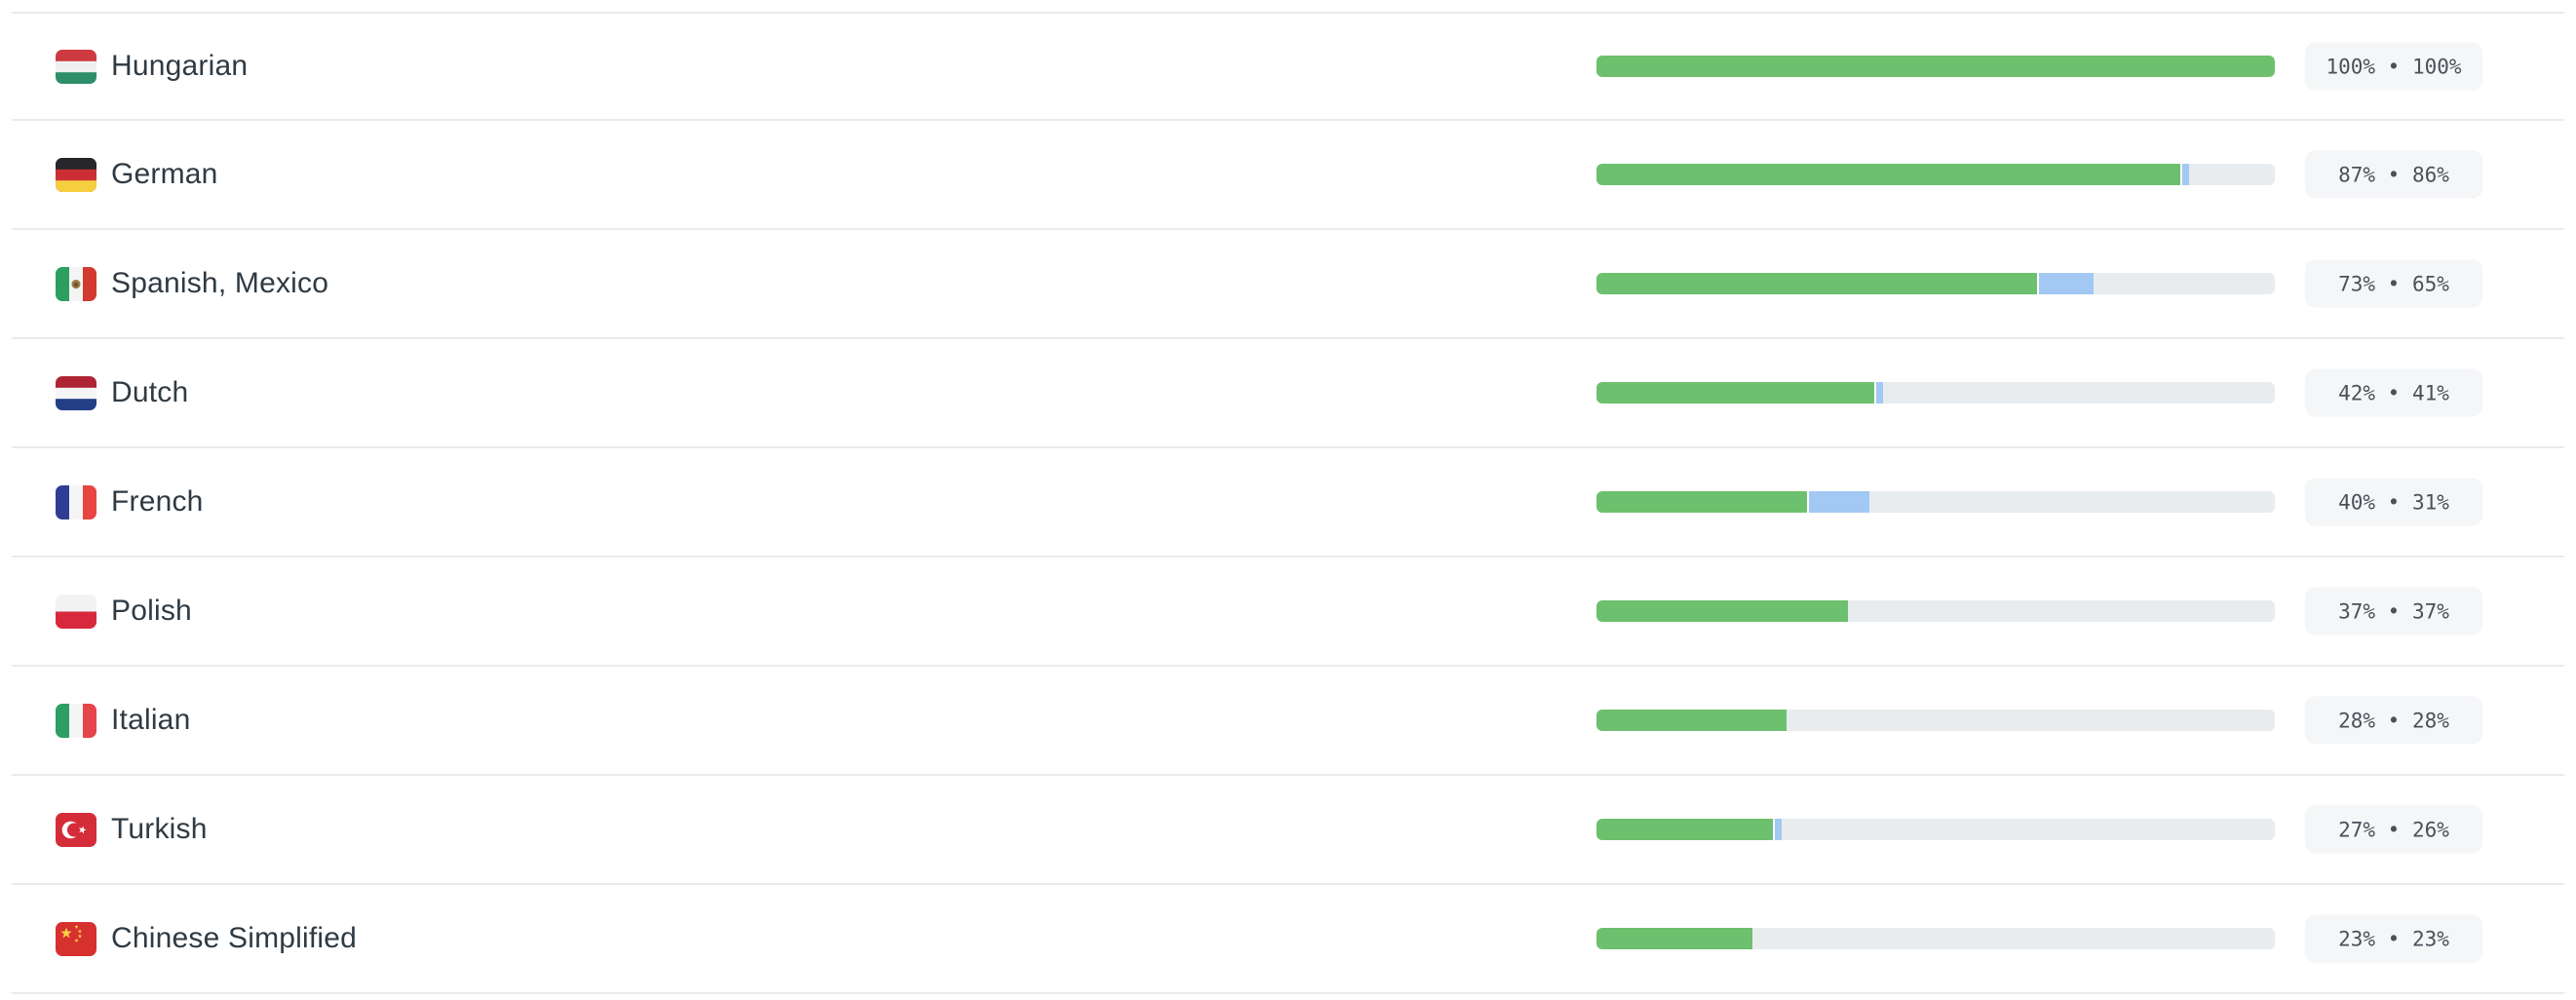 The width and height of the screenshot is (2576, 1000). Describe the element at coordinates (180, 66) in the screenshot. I see `language-name: Hungarian` at that location.